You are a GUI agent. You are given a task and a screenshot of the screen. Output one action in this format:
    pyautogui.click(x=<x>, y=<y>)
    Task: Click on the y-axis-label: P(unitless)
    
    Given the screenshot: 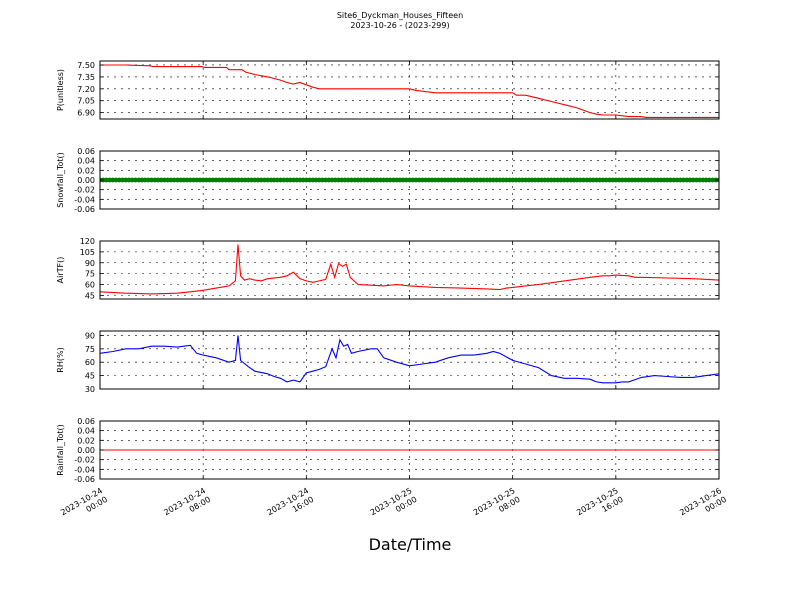 What is the action you would take?
    pyautogui.click(x=60, y=90)
    